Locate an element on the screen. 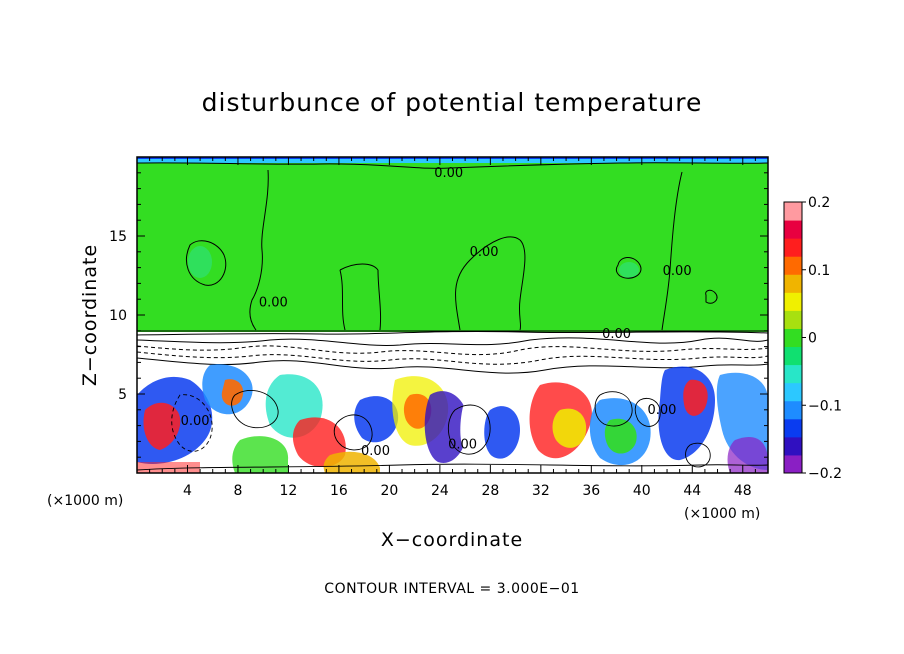  x-tick-label: 4 is located at coordinates (187, 491).